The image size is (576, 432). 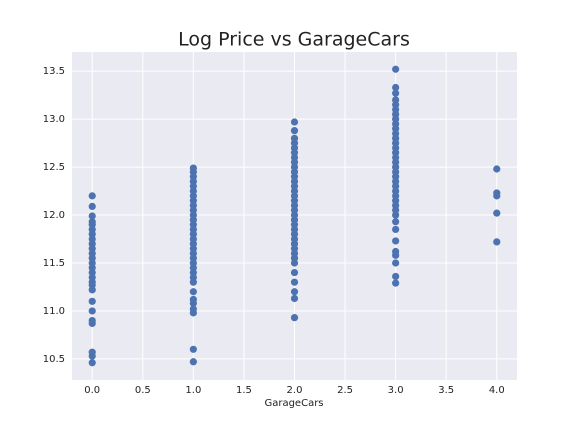 What do you see at coordinates (446, 390) in the screenshot?
I see `x-tick-label: 3.5` at bounding box center [446, 390].